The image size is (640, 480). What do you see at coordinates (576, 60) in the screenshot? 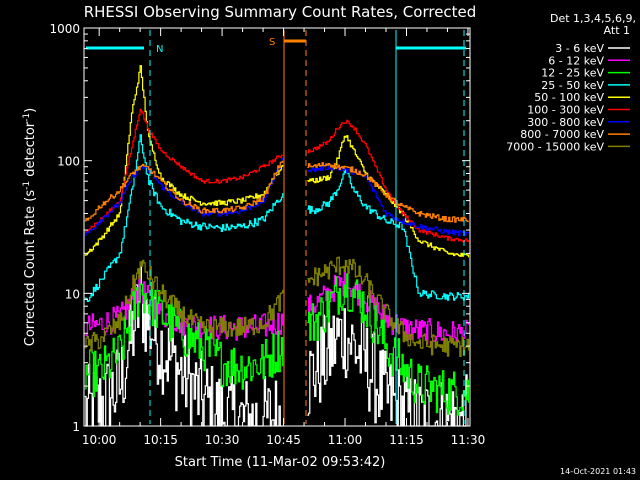
I see `legend-label: 6 - 12 keV` at bounding box center [576, 60].